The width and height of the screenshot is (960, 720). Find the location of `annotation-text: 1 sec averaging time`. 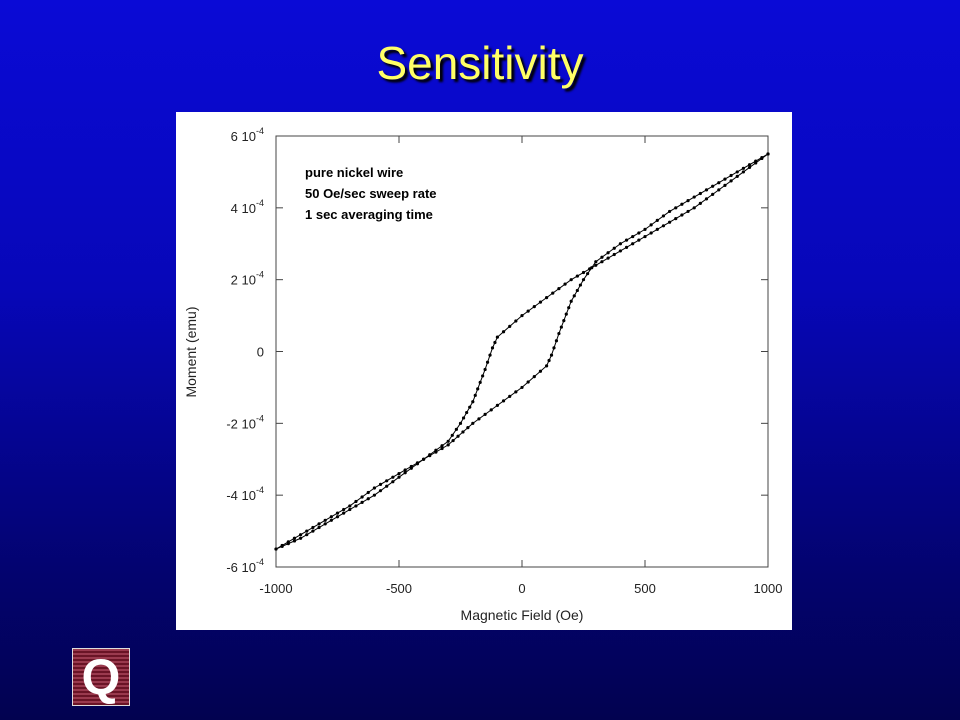

annotation-text: 1 sec averaging time is located at coordinates (369, 214).